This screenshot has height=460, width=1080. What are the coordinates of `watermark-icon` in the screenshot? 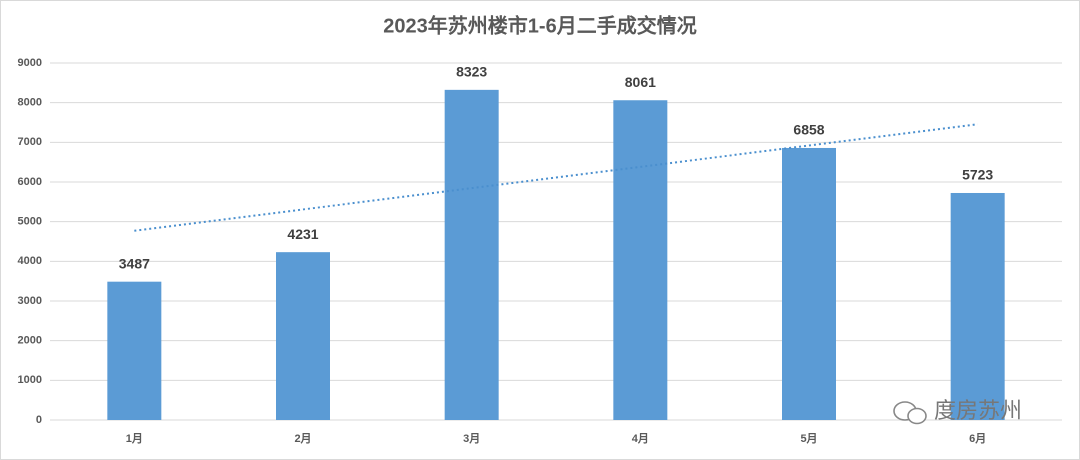 It's located at (910, 413).